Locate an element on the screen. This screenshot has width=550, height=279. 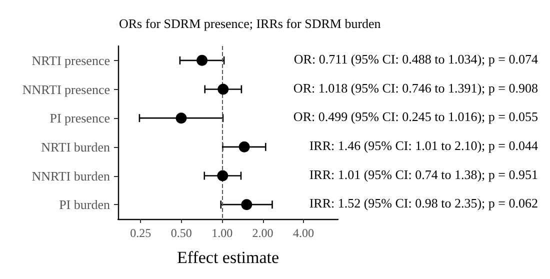
y-tick-label: PI burden is located at coordinates (84, 204).